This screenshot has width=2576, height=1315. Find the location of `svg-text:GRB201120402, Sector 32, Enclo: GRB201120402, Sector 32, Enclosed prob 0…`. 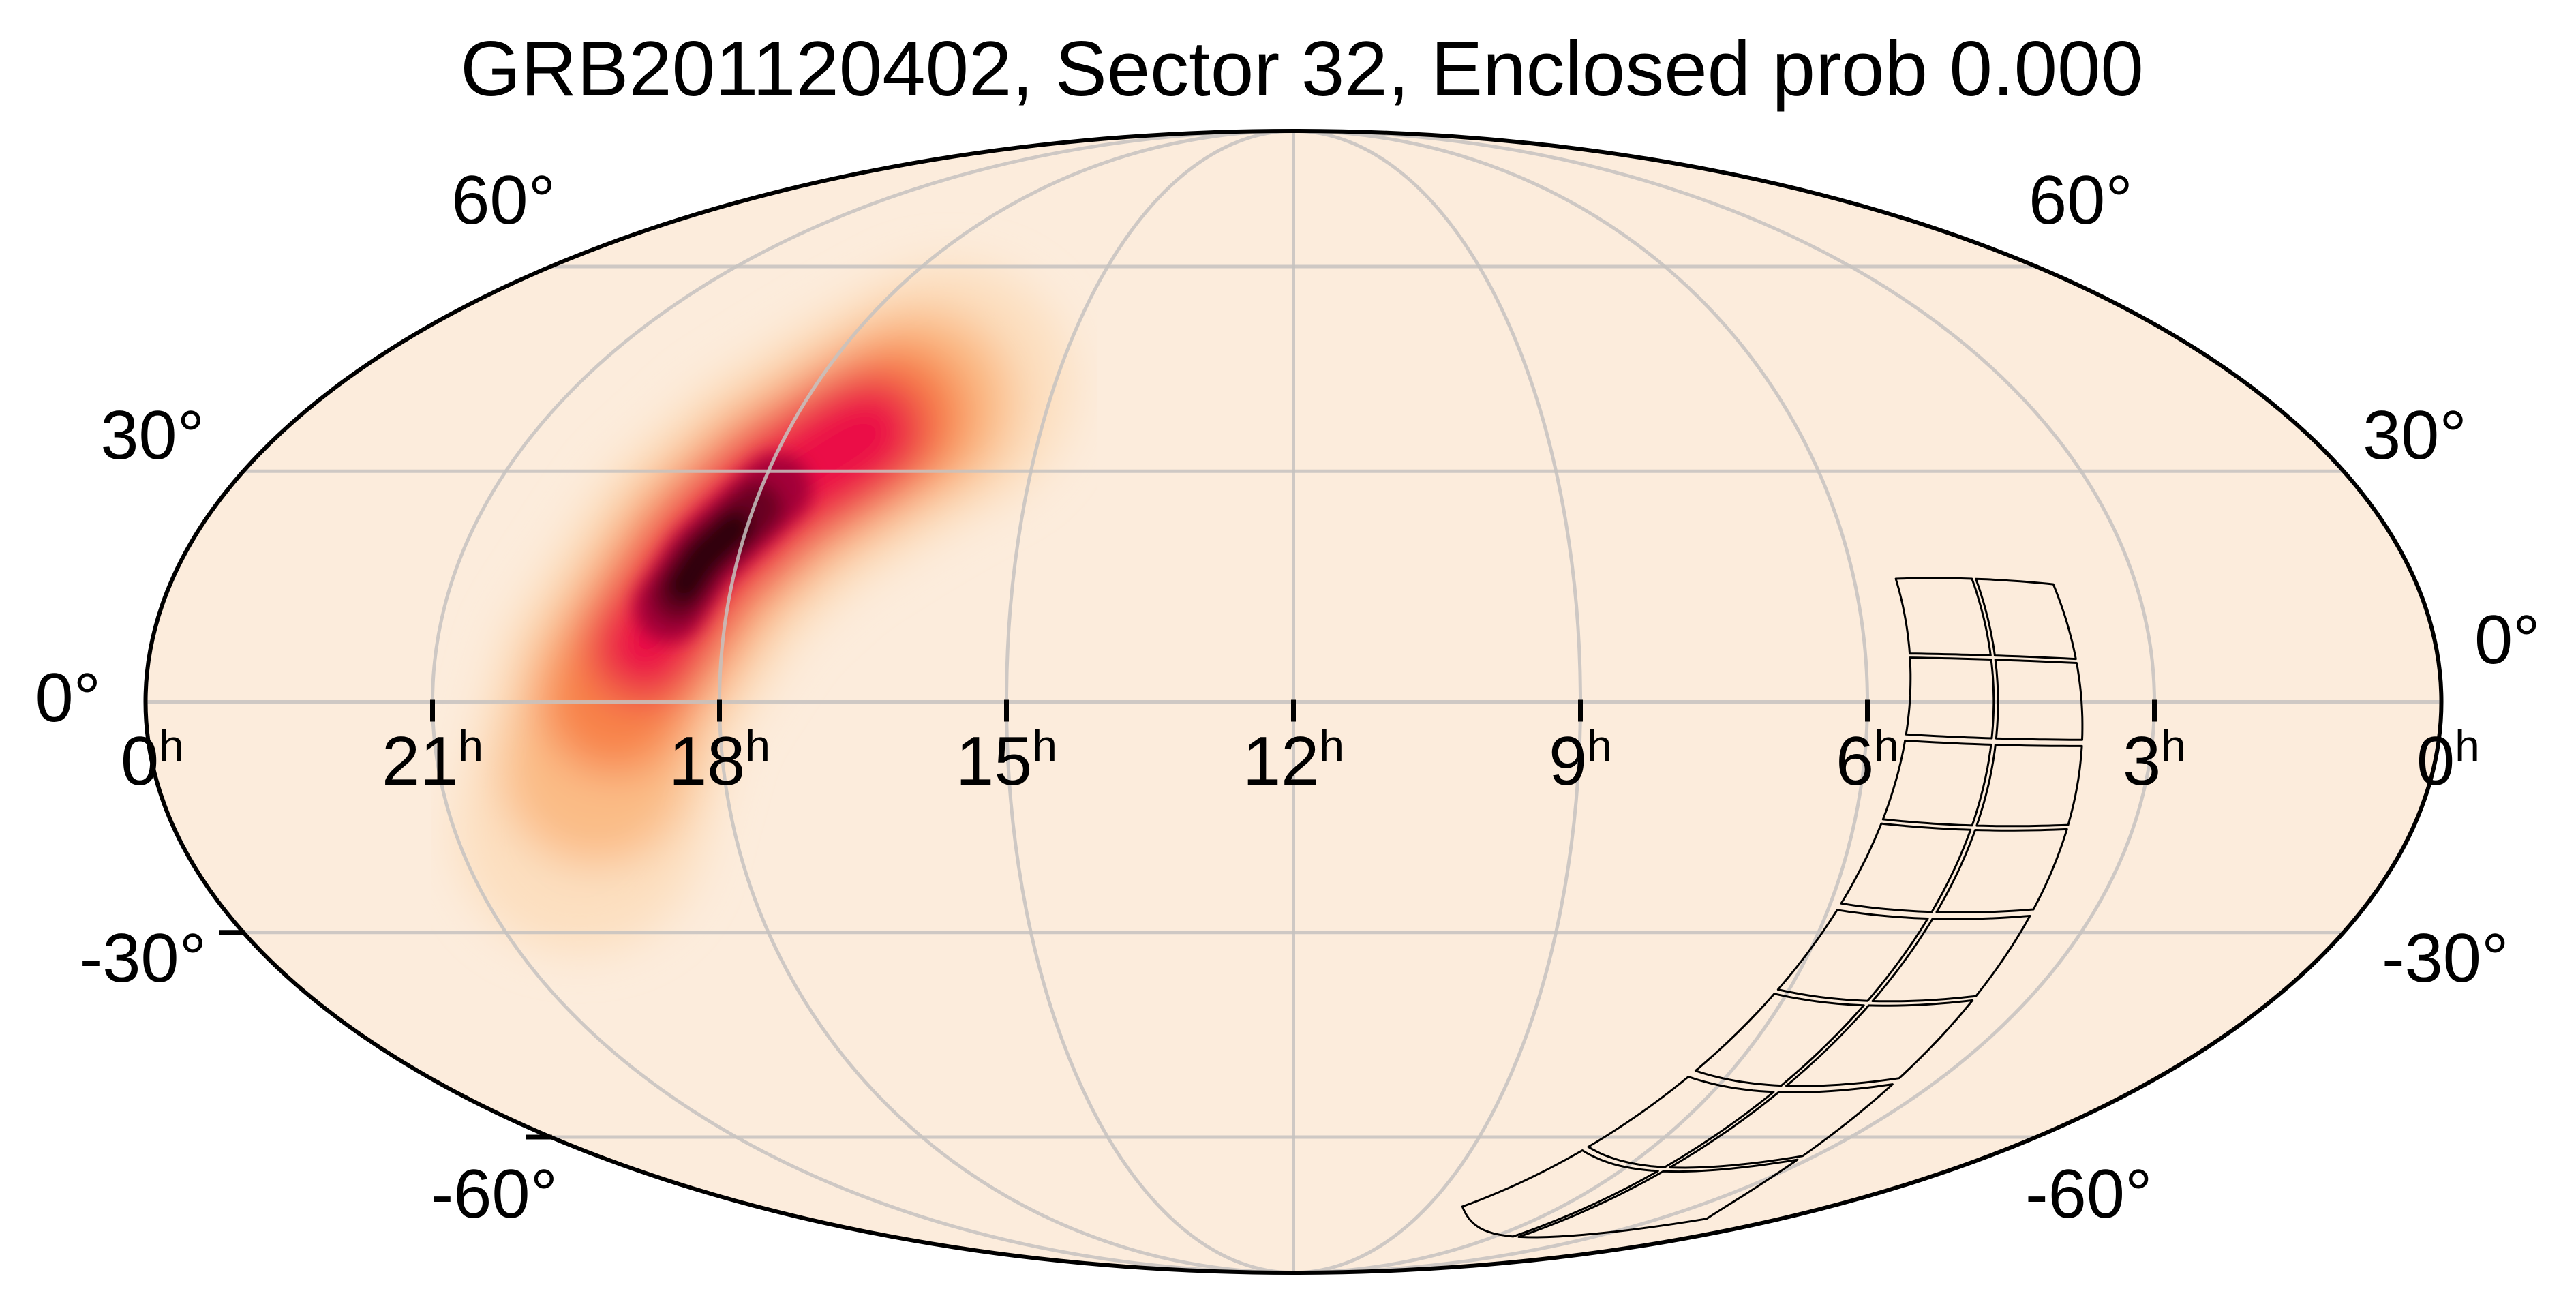

svg-text:GRB201120402, Sector 32, Enclo: GRB201120402, Sector 32, Enclosed prob 0… is located at coordinates (1302, 69).